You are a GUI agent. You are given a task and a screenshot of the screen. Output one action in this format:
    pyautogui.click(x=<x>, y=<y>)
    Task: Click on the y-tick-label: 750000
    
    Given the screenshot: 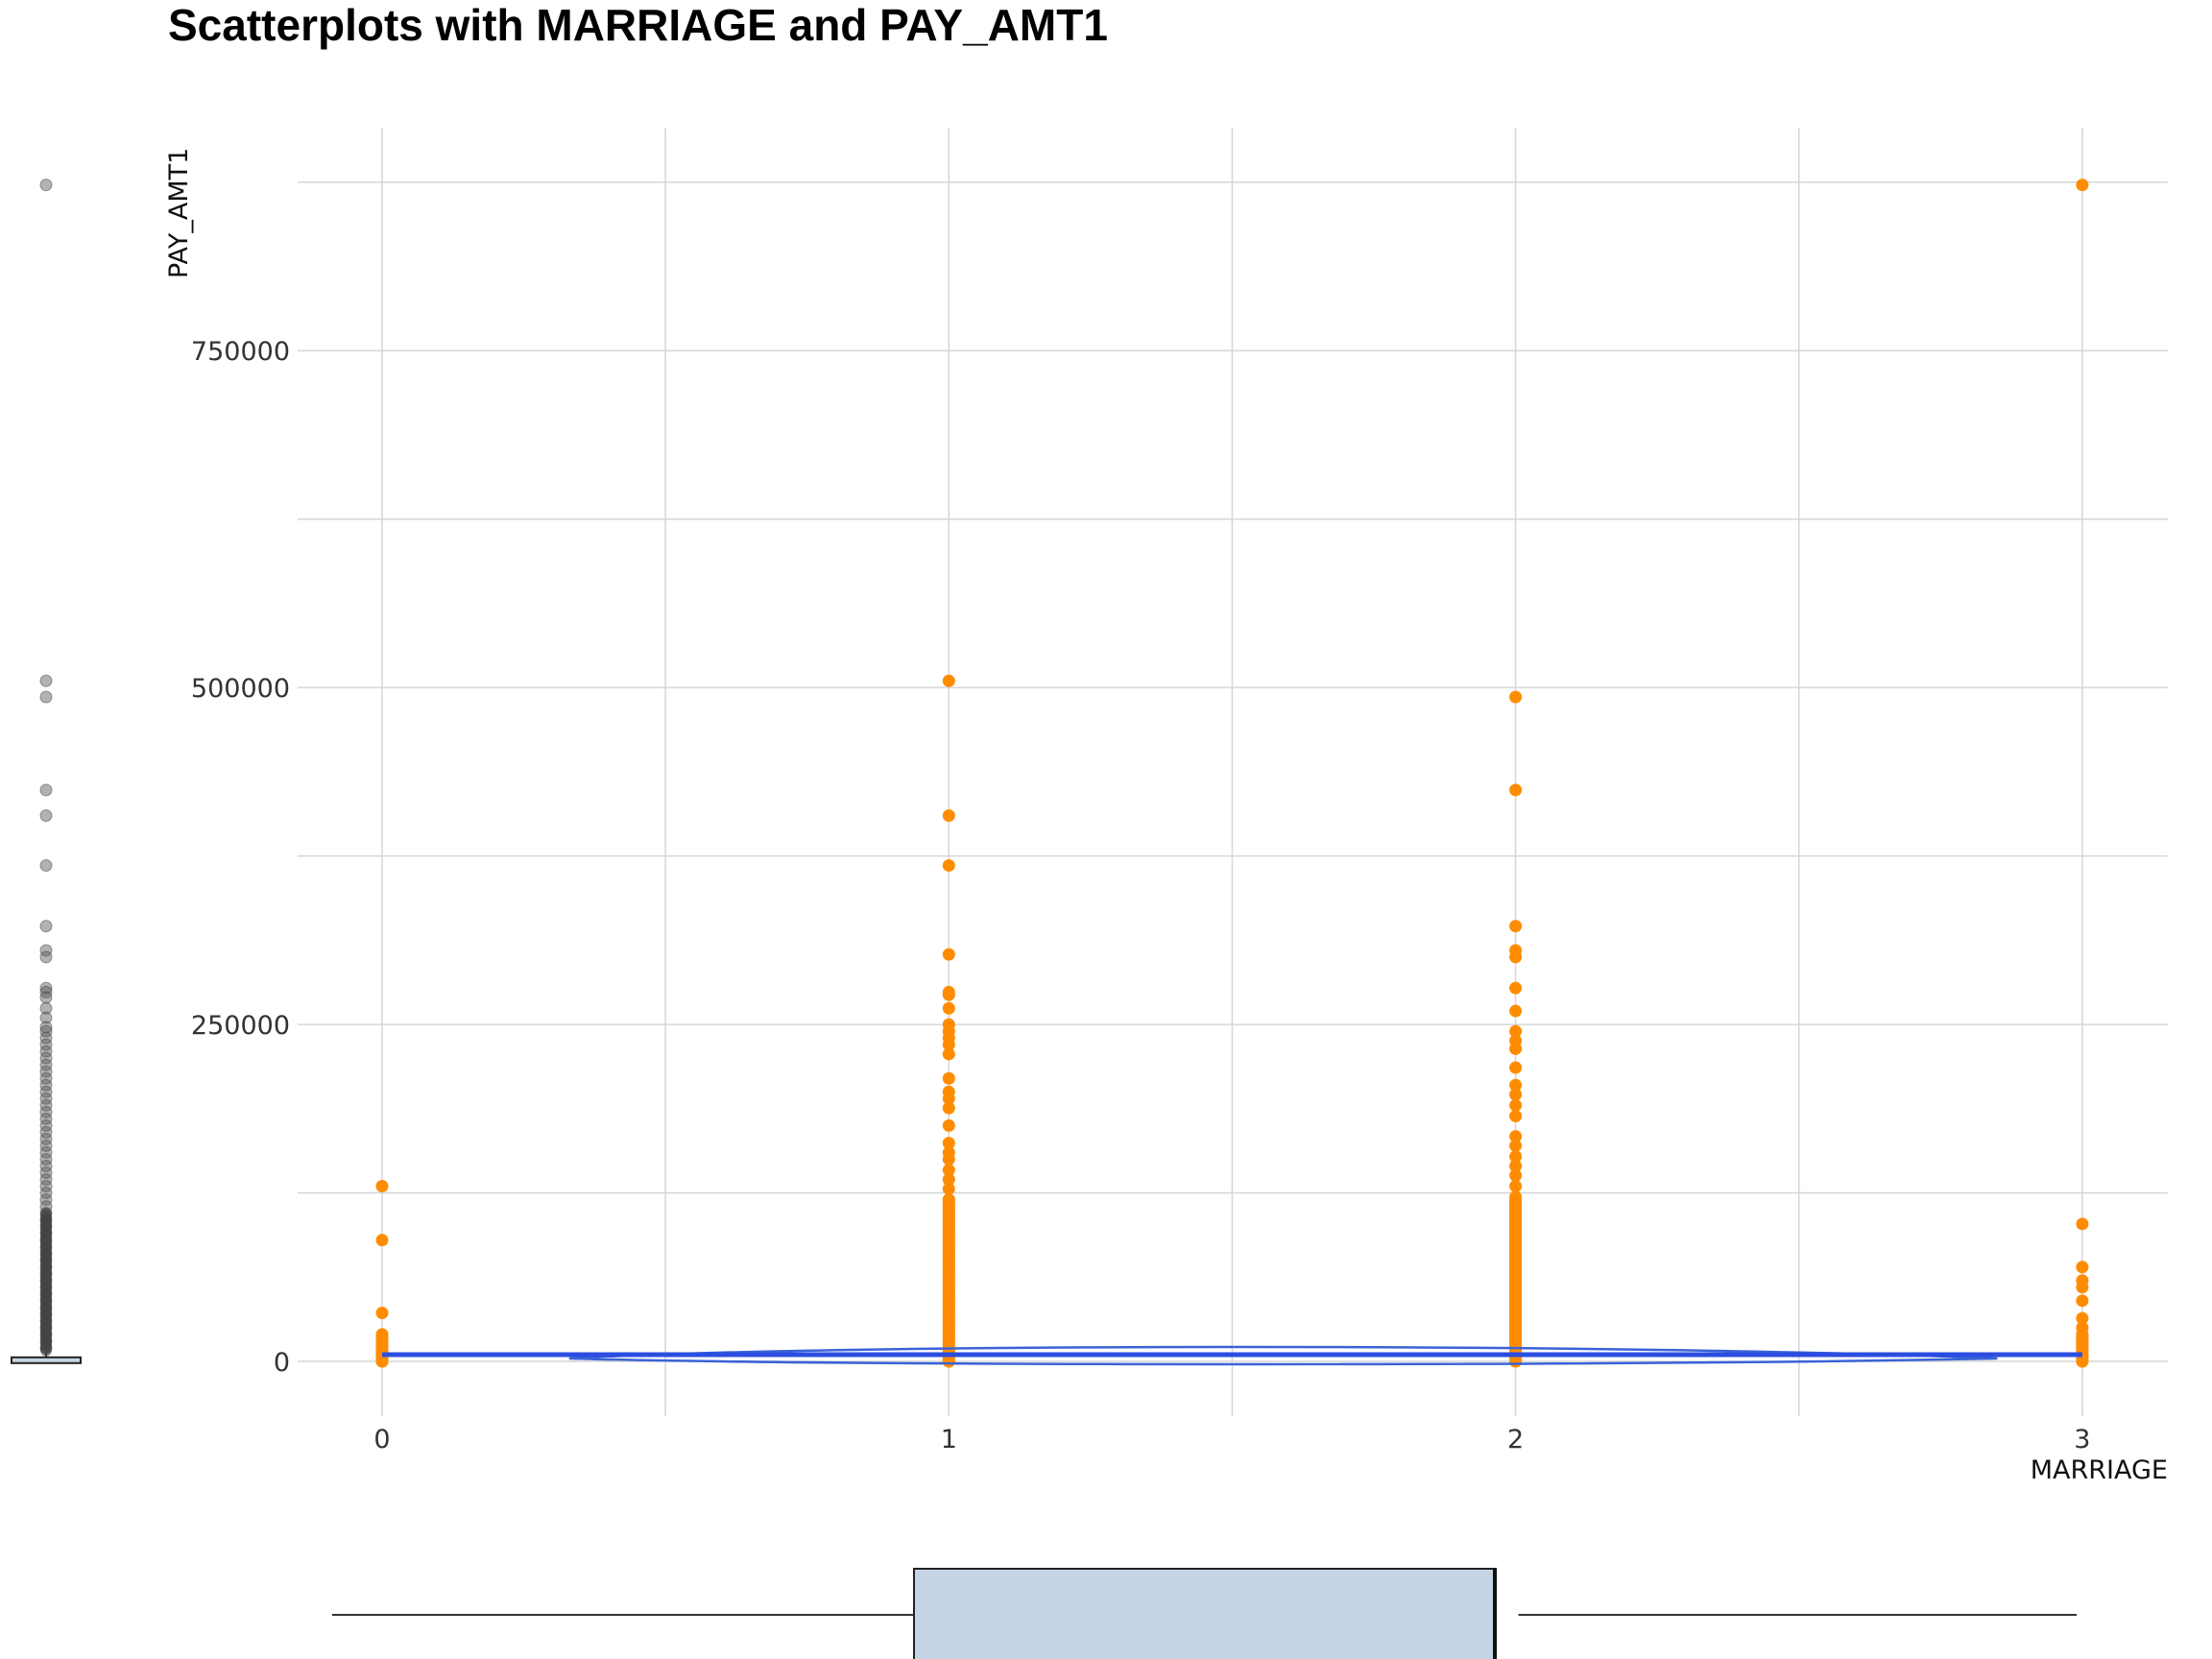 What is the action you would take?
    pyautogui.click(x=241, y=352)
    